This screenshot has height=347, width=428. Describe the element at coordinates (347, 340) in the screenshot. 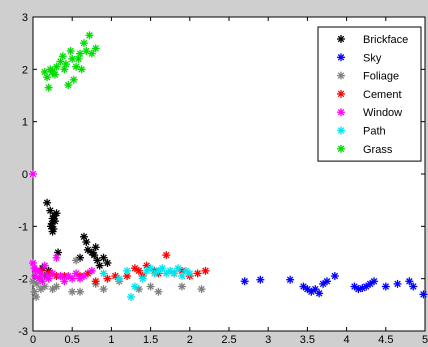

I see `x-tick-label: 4` at that location.